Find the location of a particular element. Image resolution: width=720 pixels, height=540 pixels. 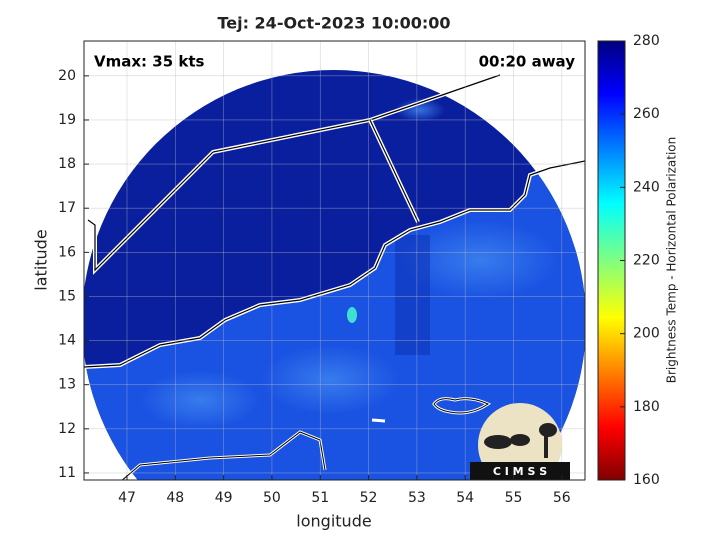

x-tick-label: 55 is located at coordinates (514, 498).